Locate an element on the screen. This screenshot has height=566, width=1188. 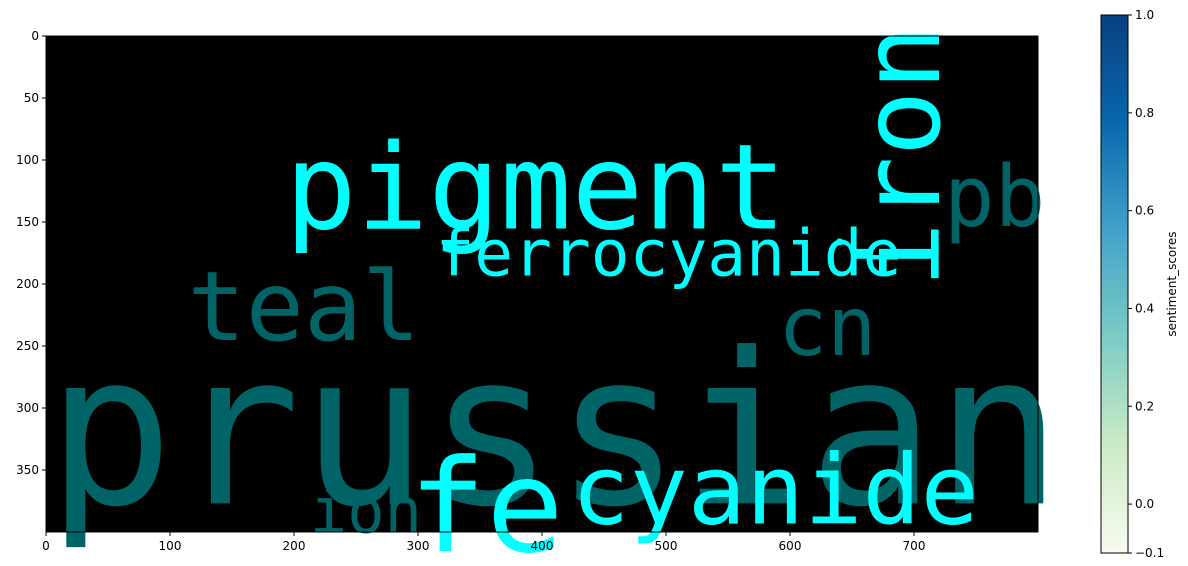
word-teal: teal is located at coordinates (303, 306).